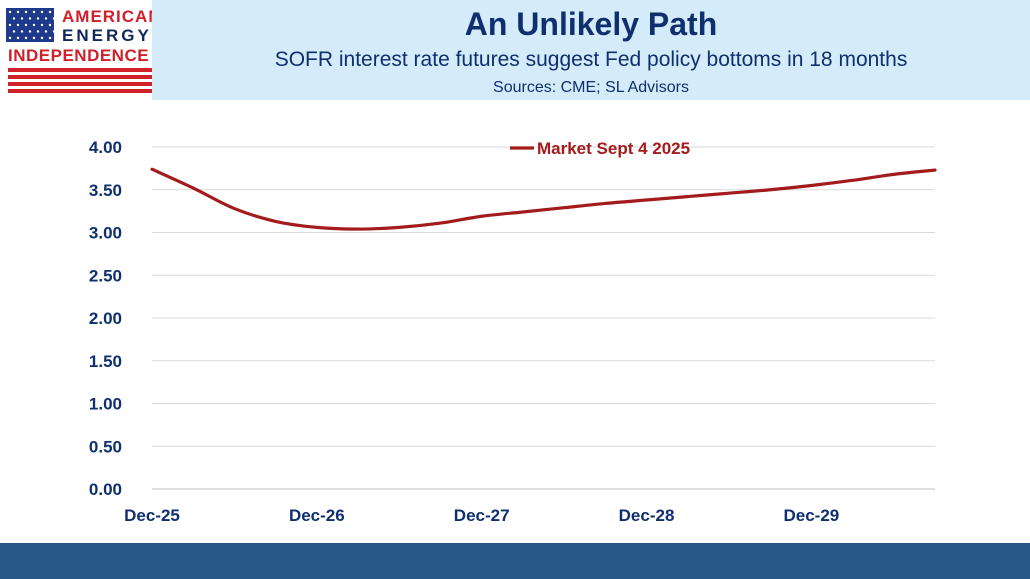  What do you see at coordinates (105, 404) in the screenshot?
I see `y-tick-label: 1.00` at bounding box center [105, 404].